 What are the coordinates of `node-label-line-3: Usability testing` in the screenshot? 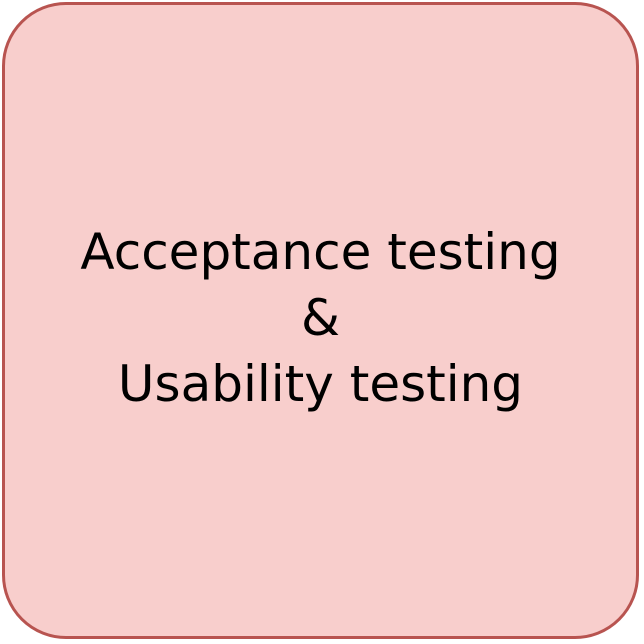 It's located at (320, 383).